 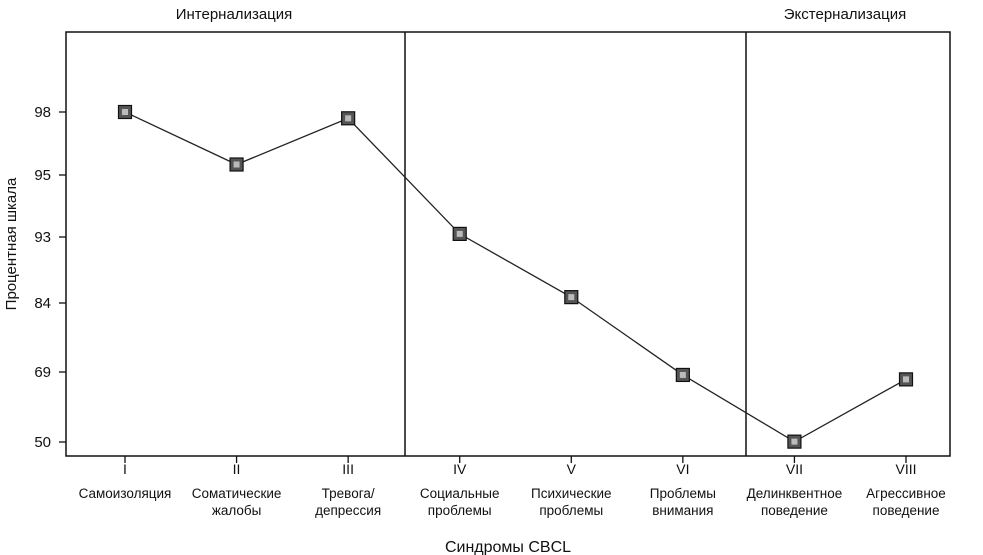 What do you see at coordinates (683, 493) in the screenshot?
I see `category-name-label: Проблемы` at bounding box center [683, 493].